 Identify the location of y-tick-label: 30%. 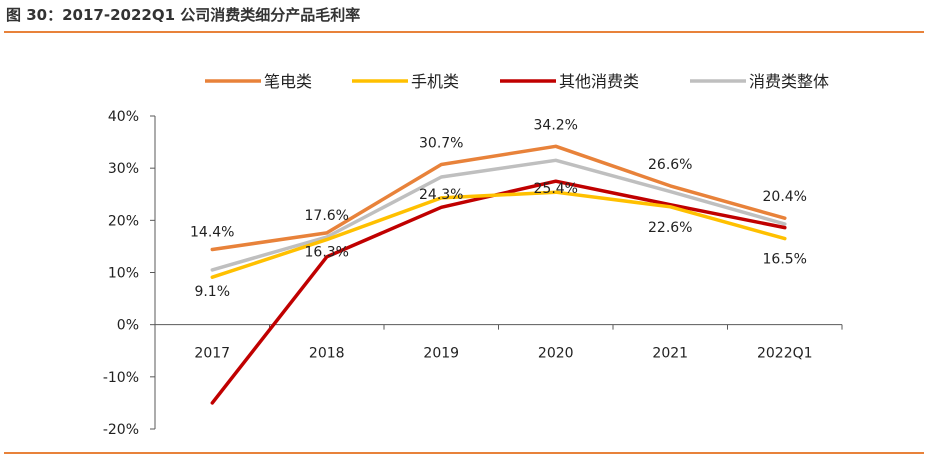
(123, 169).